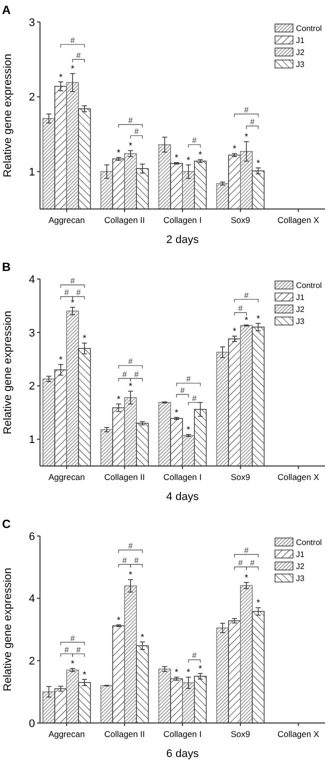  Describe the element at coordinates (6, 10) in the screenshot. I see `chart-title: A` at that location.